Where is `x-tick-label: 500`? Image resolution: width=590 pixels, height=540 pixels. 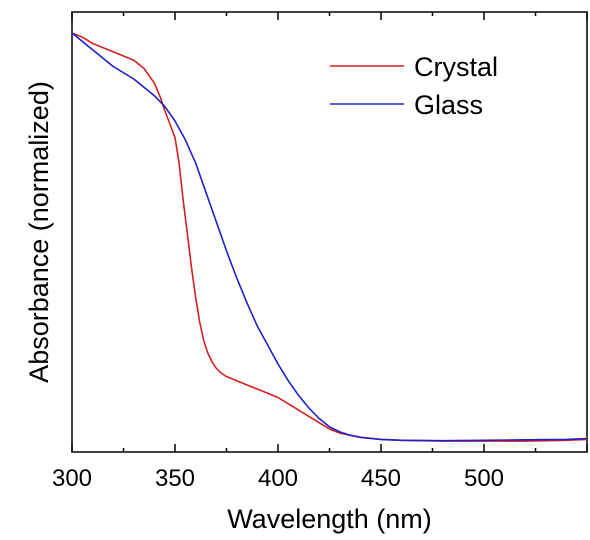
x-tick-label: 500 is located at coordinates (484, 478).